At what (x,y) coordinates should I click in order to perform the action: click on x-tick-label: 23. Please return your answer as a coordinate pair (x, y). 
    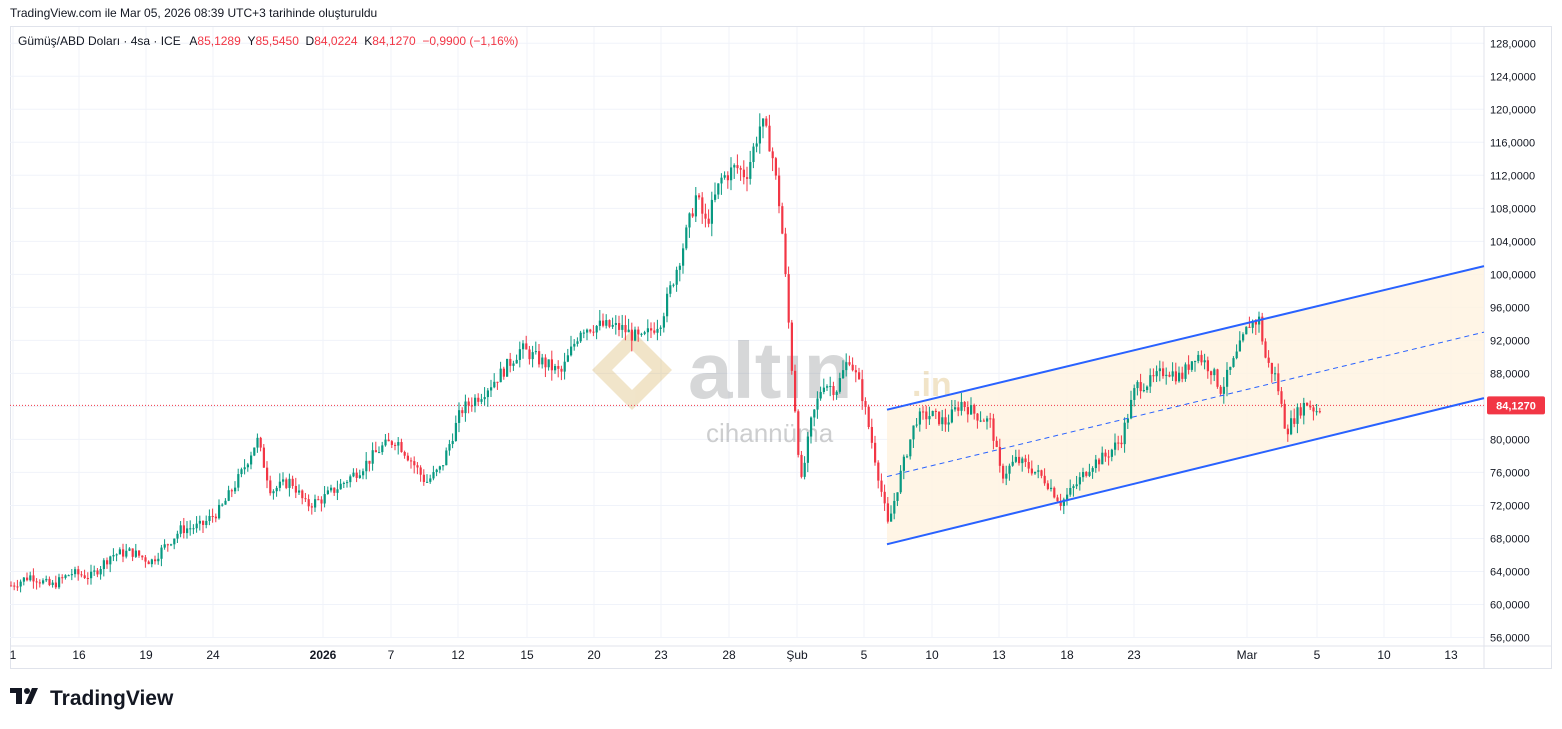
    Looking at the image, I should click on (1134, 655).